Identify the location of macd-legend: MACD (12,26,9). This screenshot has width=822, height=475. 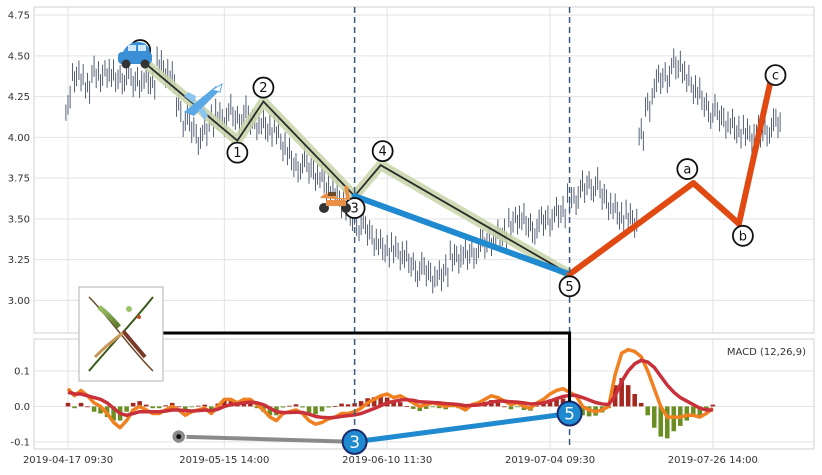
(766, 352).